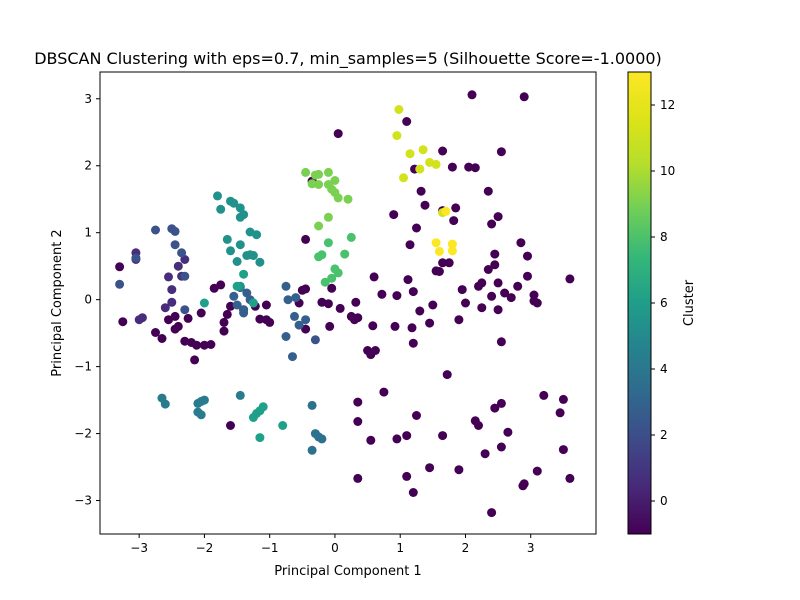  What do you see at coordinates (88, 233) in the screenshot?
I see `y-tick-label: 1` at bounding box center [88, 233].